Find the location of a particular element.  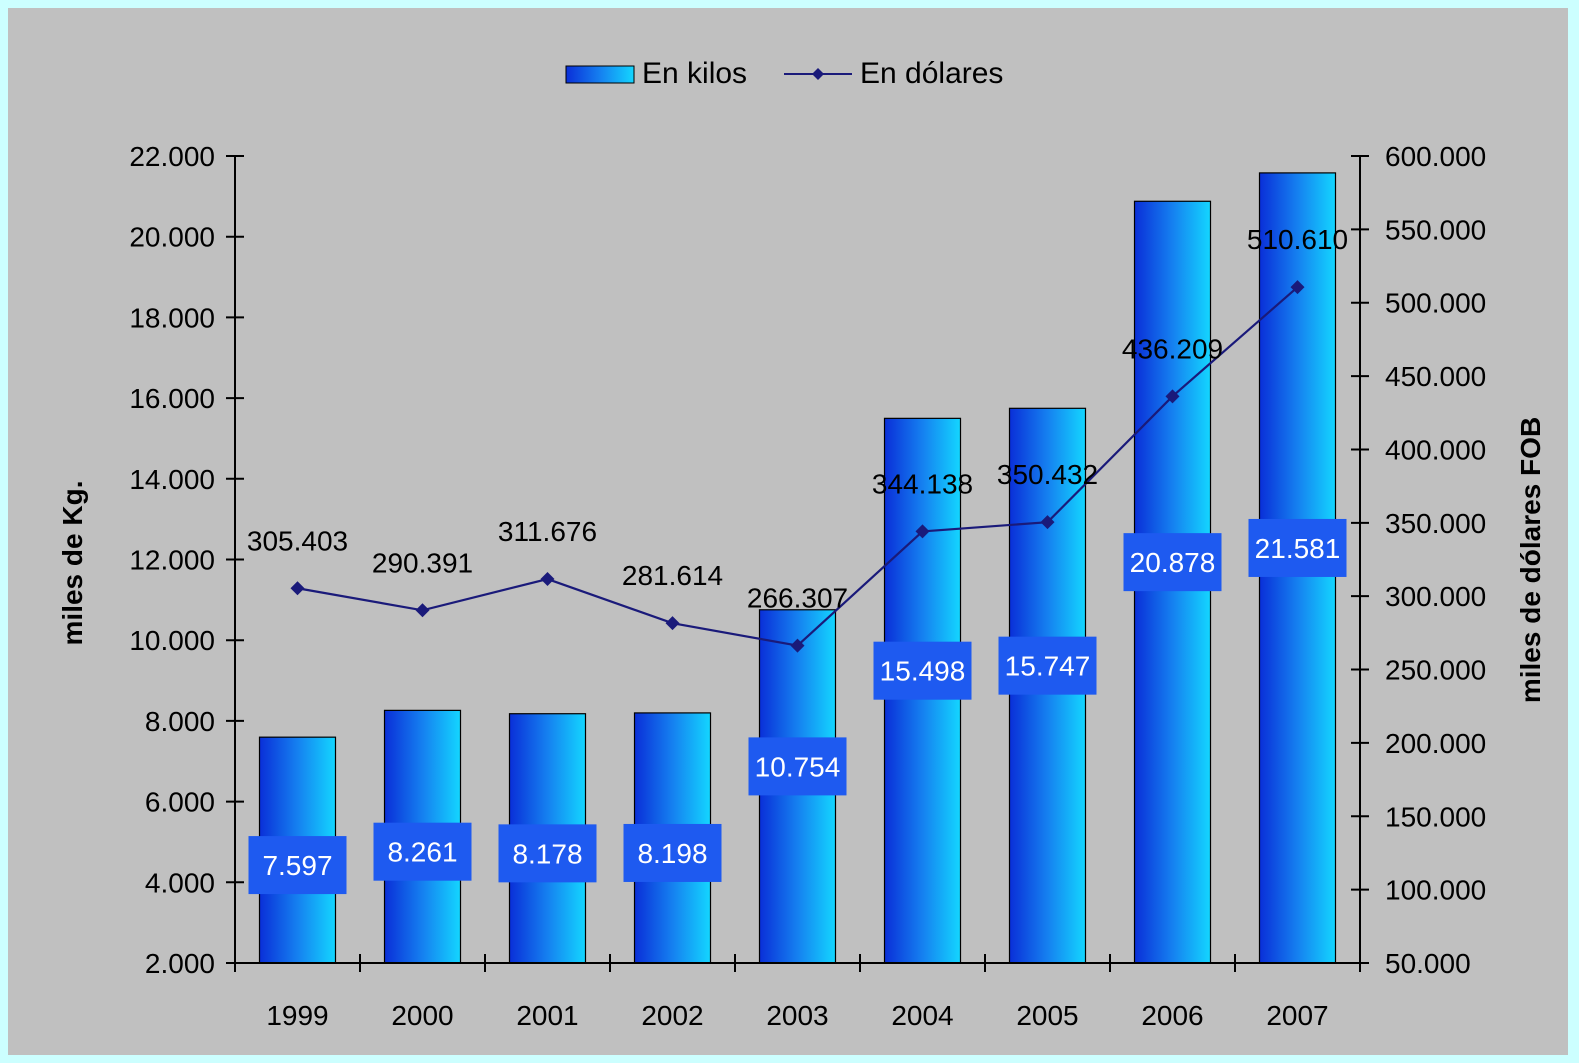

bar-data-label-1999: 7.597 is located at coordinates (297, 865).